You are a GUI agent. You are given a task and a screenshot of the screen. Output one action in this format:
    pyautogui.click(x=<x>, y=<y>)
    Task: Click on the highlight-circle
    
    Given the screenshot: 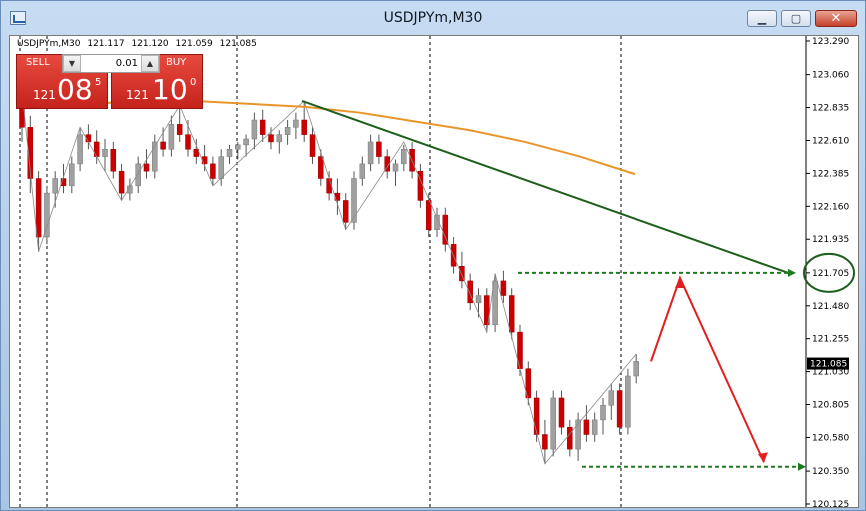 What is the action you would take?
    pyautogui.click(x=829, y=272)
    